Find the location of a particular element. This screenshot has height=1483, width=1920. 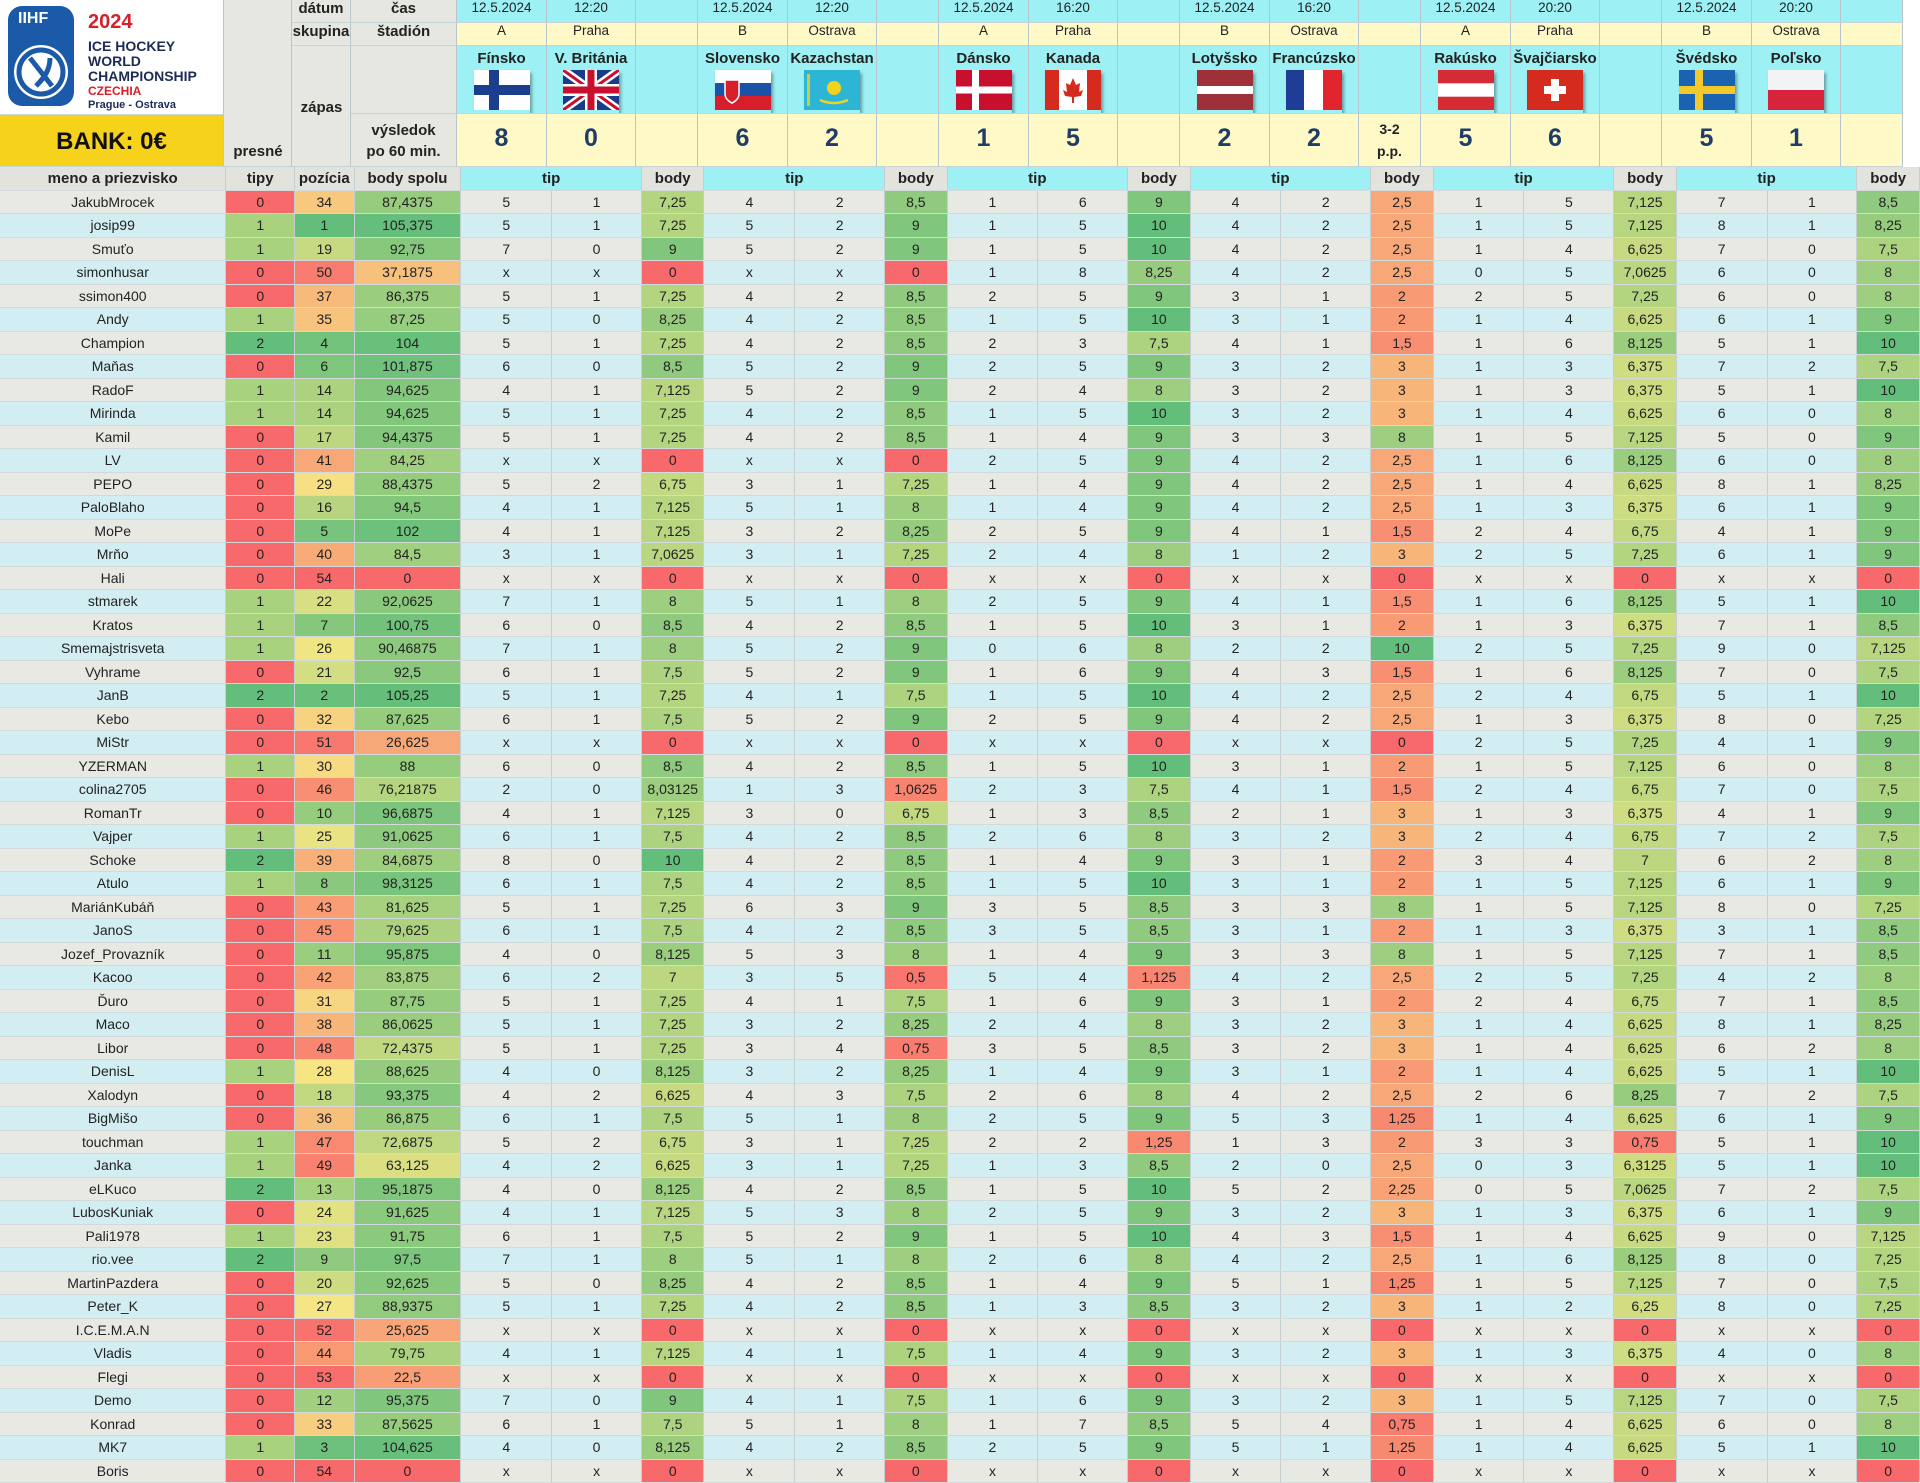

player-name: Vajper is located at coordinates (113, 836).